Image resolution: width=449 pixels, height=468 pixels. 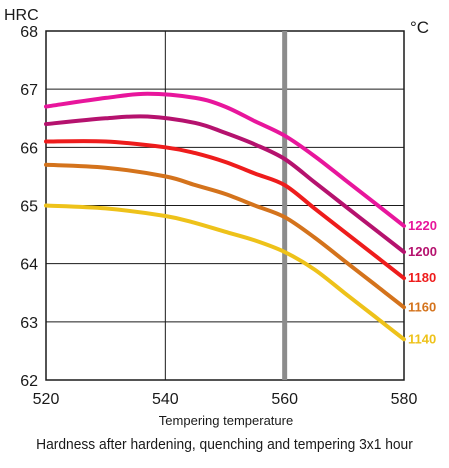 I want to click on y-tick-label: 64, so click(x=29, y=265).